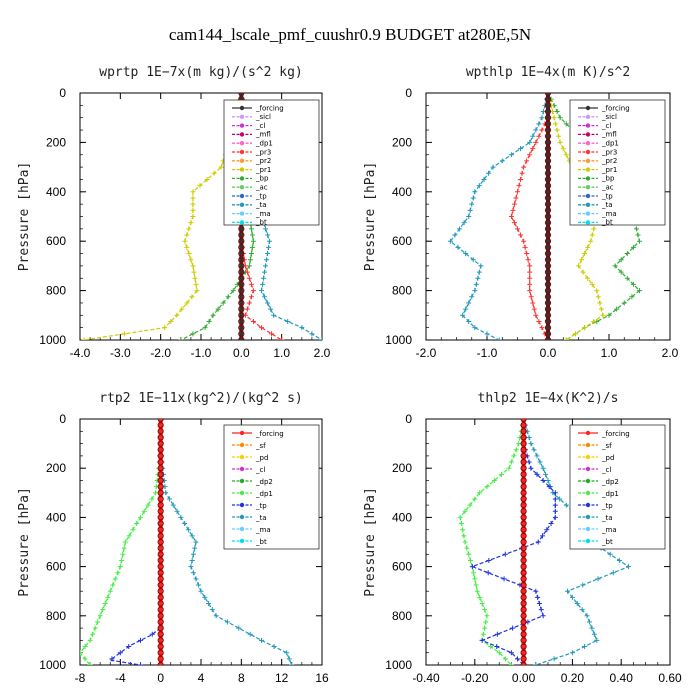 The image size is (700, 700). I want to click on legend-box, so click(617, 162).